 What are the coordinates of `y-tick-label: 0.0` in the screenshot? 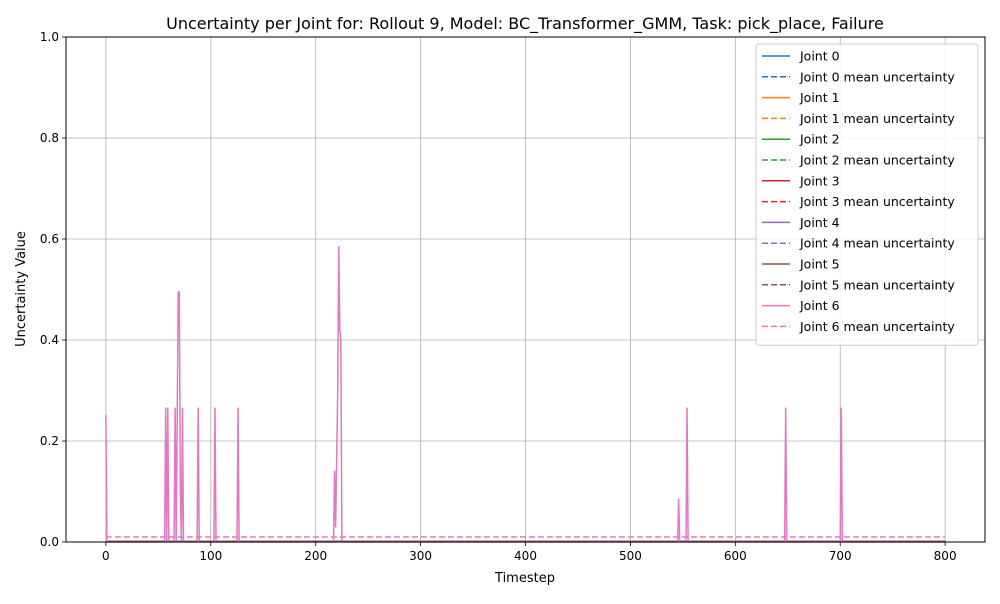 It's located at (49, 542).